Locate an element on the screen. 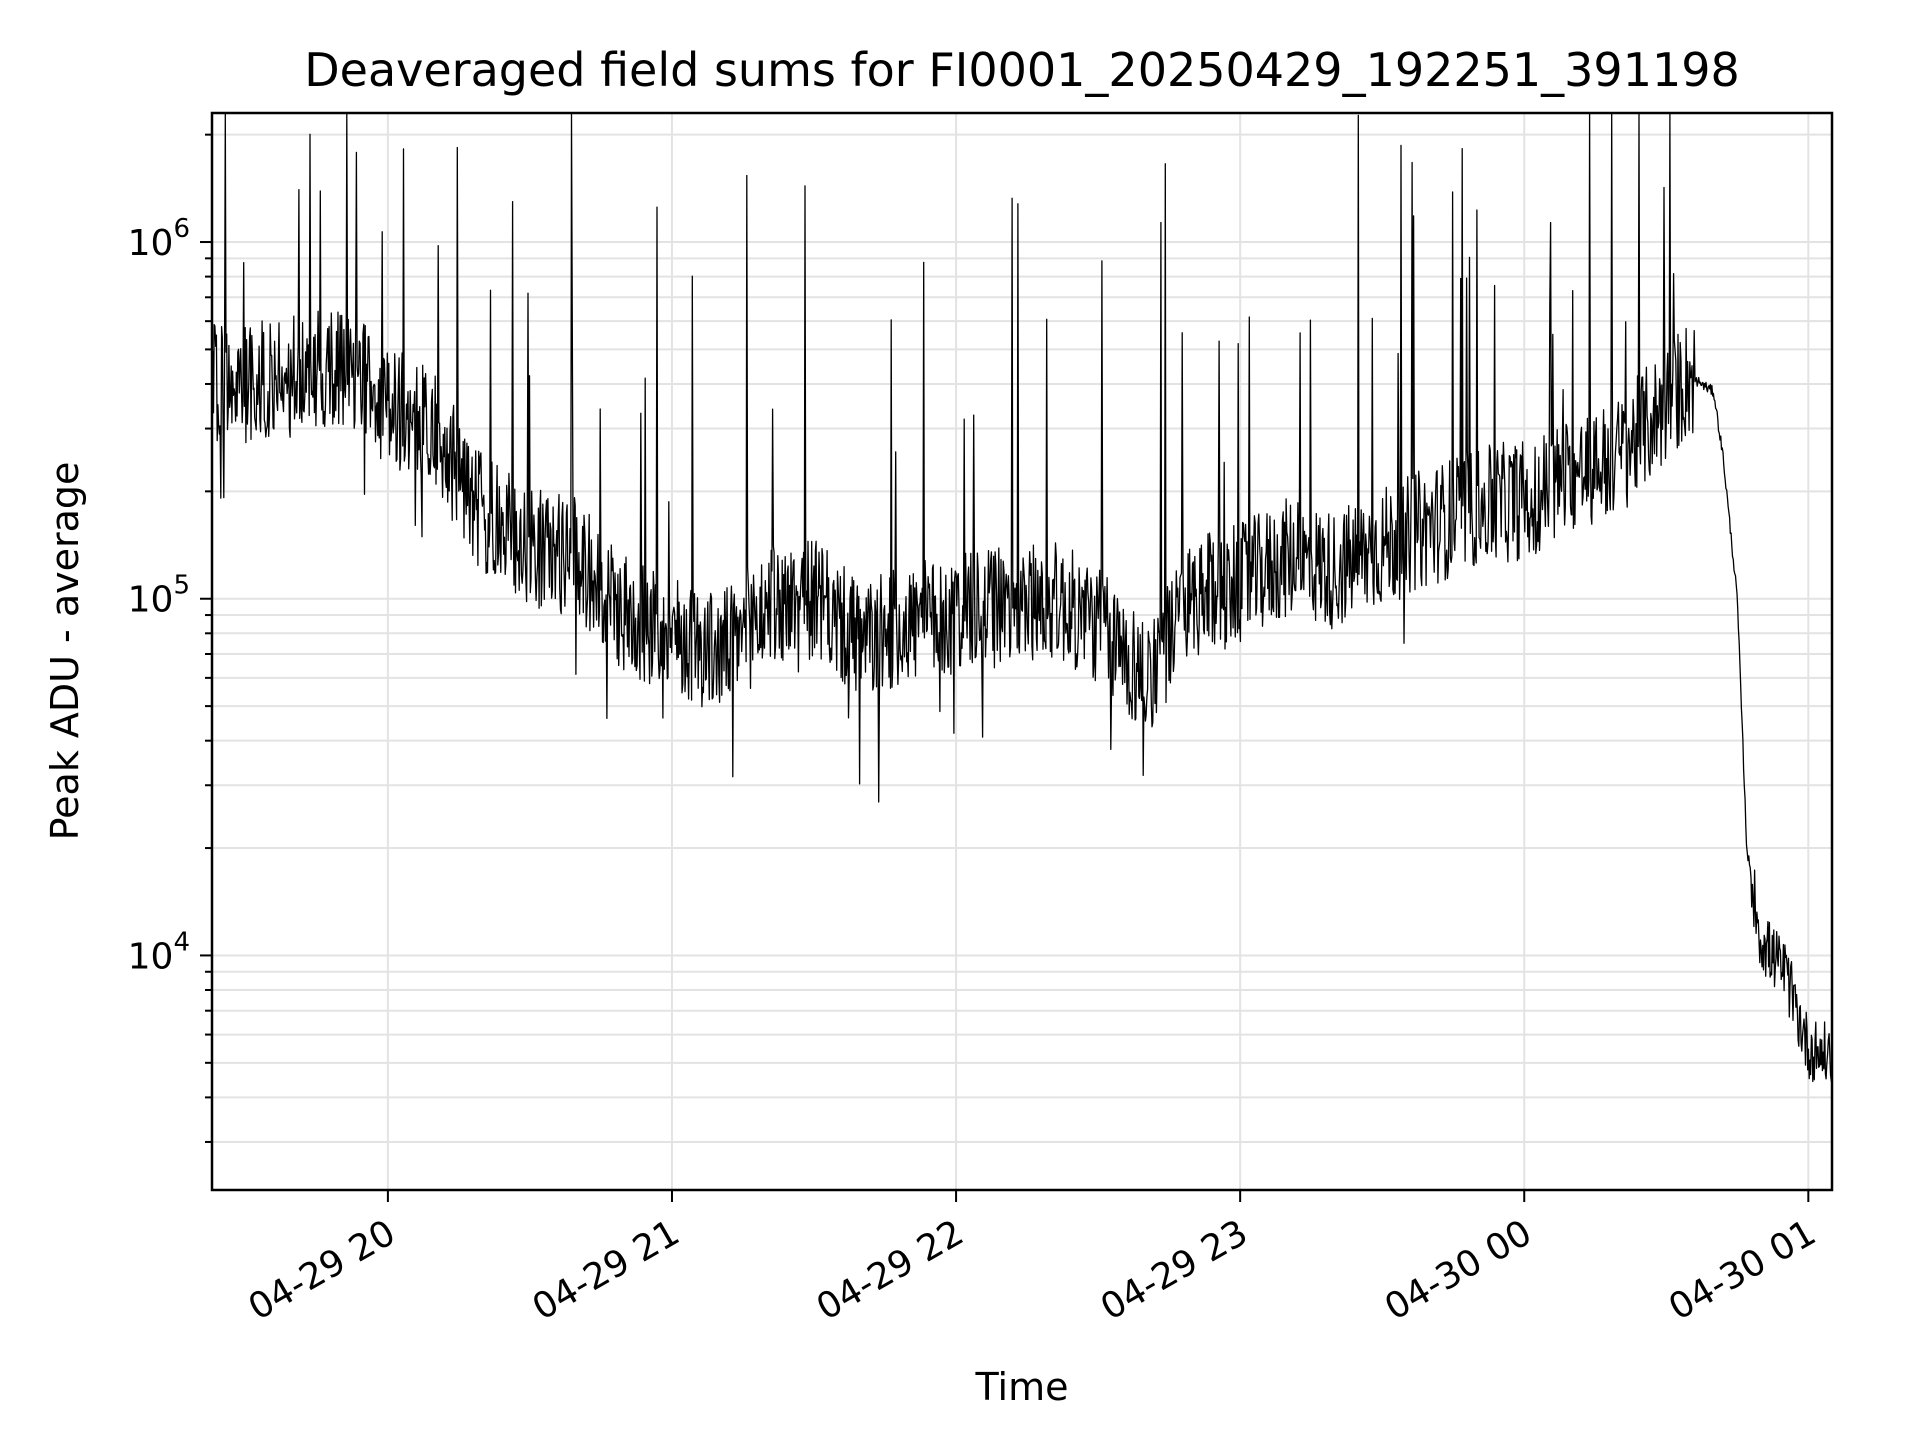 The image size is (1920, 1440). y-tick-label: 10⁴ is located at coordinates (159, 952).